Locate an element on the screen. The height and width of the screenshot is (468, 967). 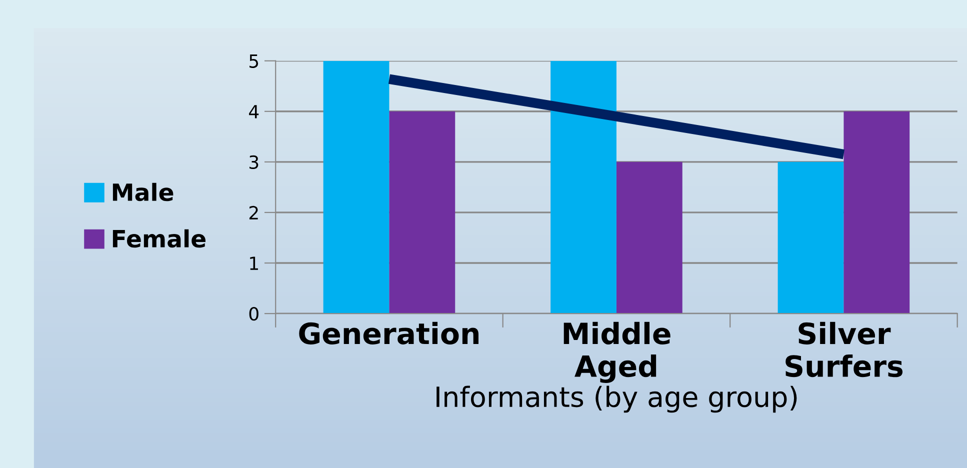
y-tick-label: 5 is located at coordinates (254, 61).